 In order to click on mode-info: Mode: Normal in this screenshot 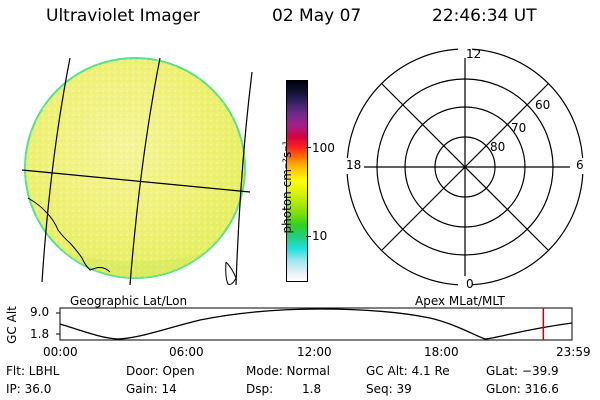, I will do `click(288, 371)`.